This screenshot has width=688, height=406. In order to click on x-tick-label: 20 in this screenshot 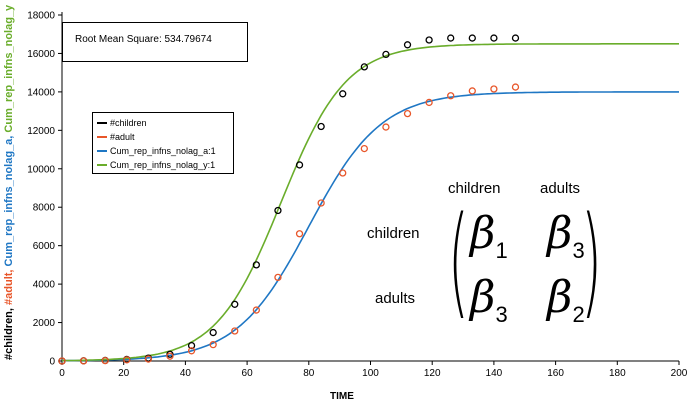, I will do `click(124, 373)`.